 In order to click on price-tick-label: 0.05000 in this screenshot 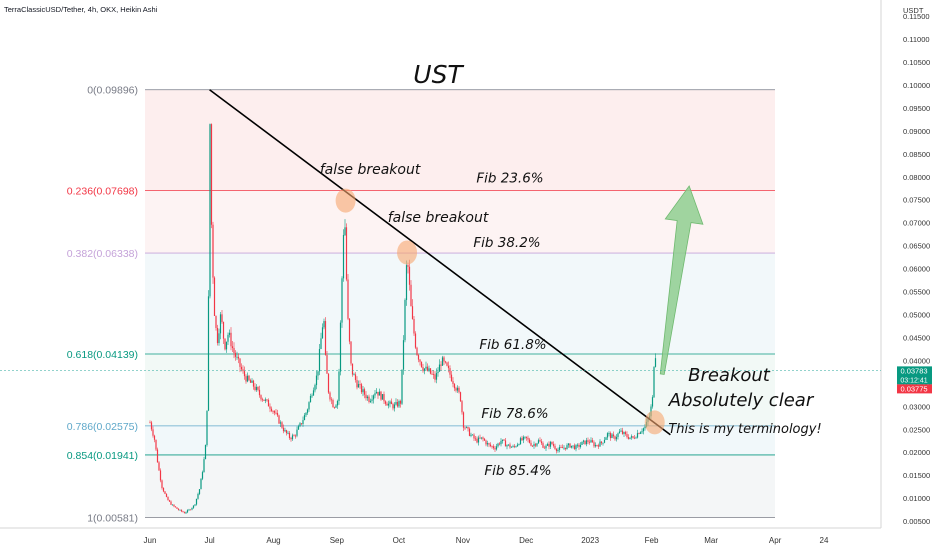, I will do `click(916, 315)`.